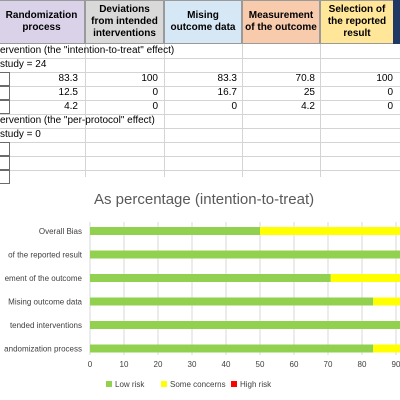 The height and width of the screenshot is (400, 400). Describe the element at coordinates (68, 78) in the screenshot. I see `cell-low-randomization: 83.3` at that location.